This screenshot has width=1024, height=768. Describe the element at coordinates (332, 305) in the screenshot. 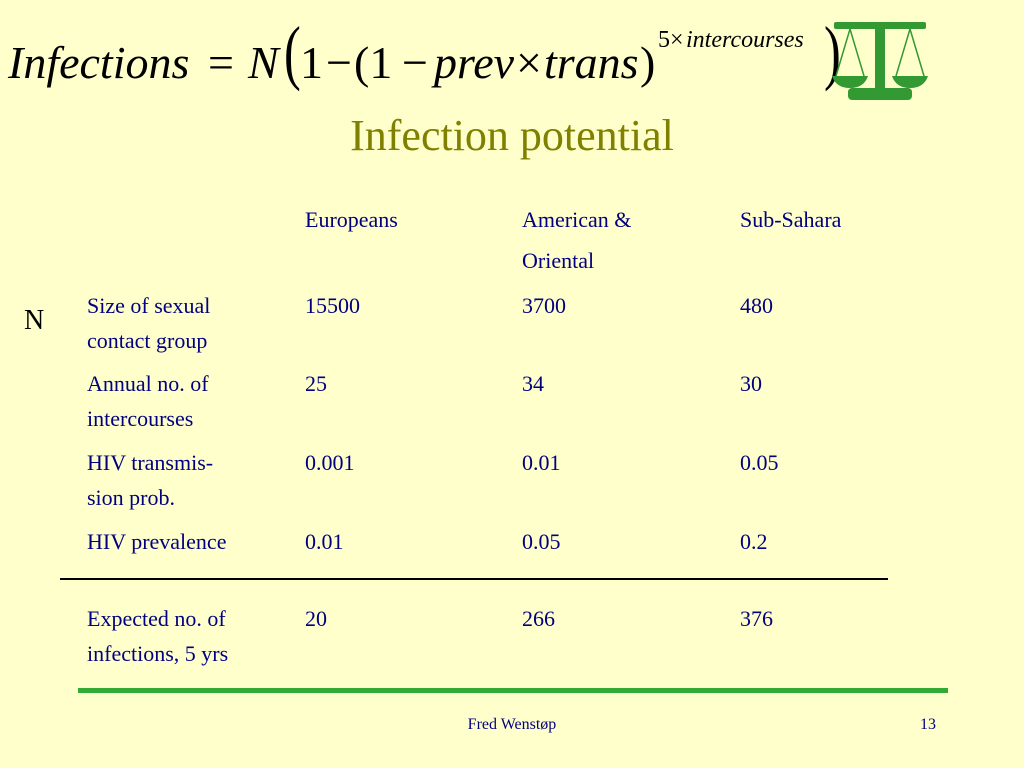

I see `table-cell: 15500` at that location.